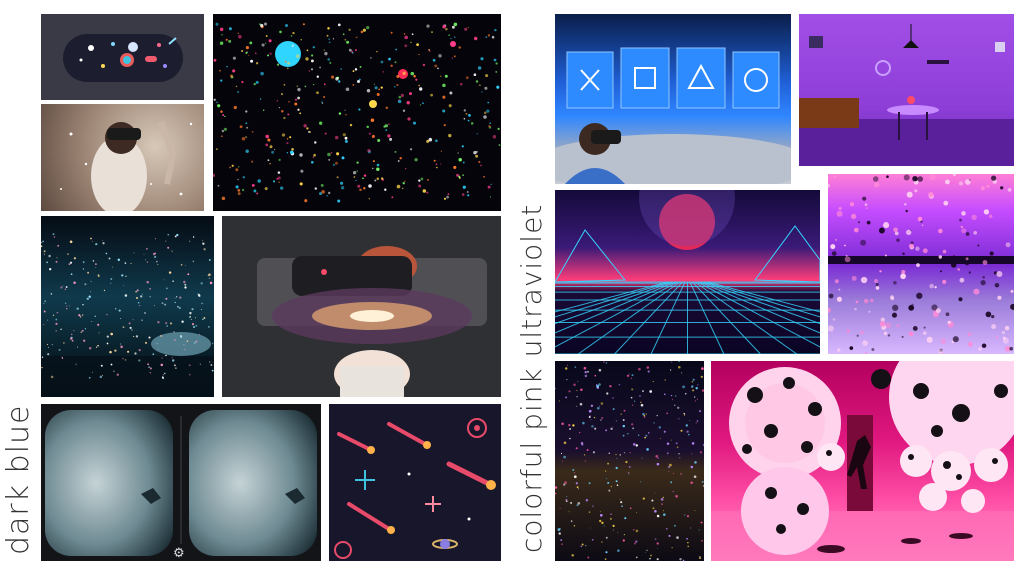 Image resolution: width=1025 pixels, height=576 pixels. What do you see at coordinates (415, 488) in the screenshot?
I see `comet-icons-illustration` at bounding box center [415, 488].